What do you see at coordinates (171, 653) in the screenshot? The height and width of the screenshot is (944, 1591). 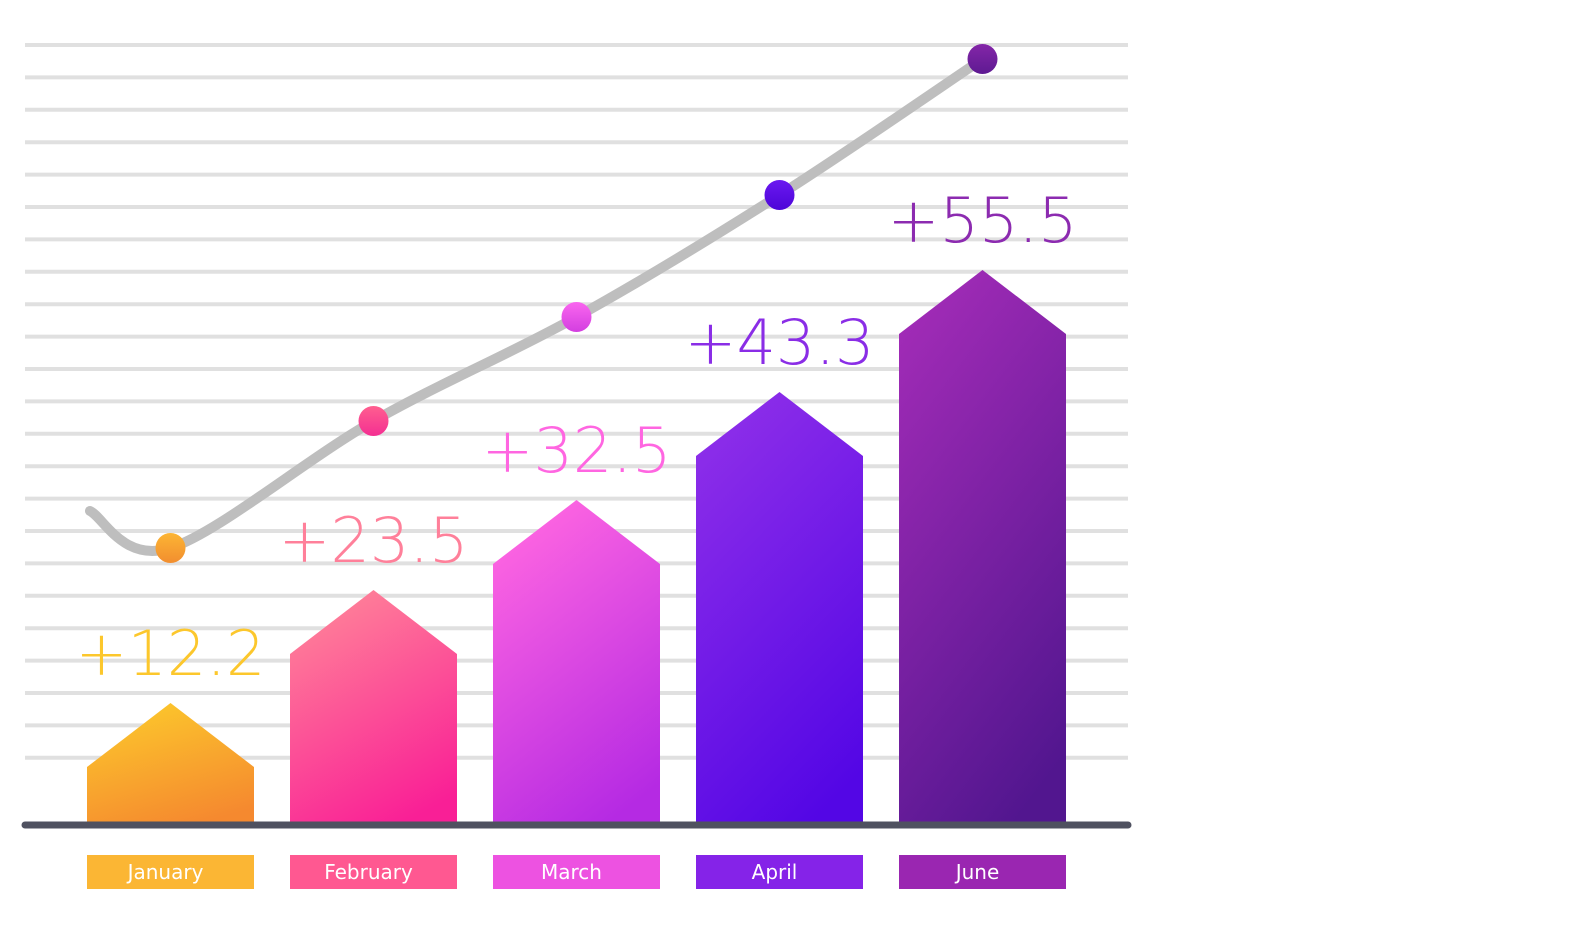 I see `value-label-january: +12.2` at bounding box center [171, 653].